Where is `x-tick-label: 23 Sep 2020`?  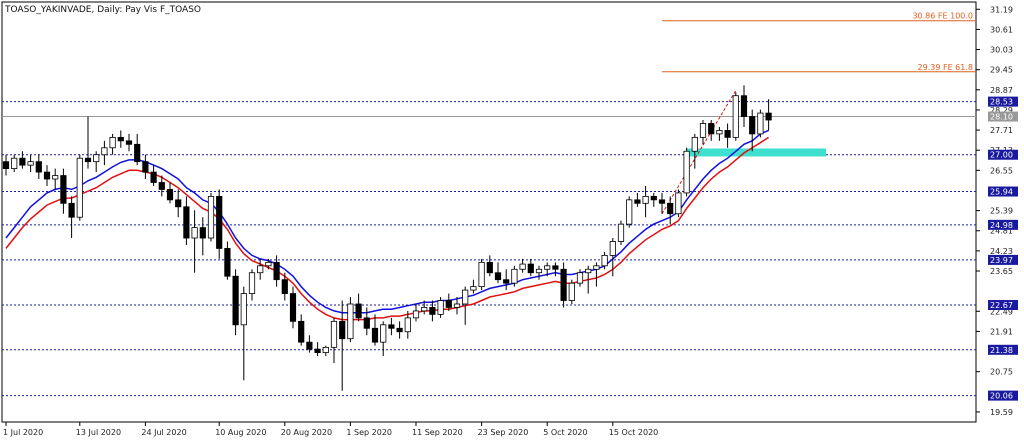 x-tick-label: 23 Sep 2020 is located at coordinates (503, 432).